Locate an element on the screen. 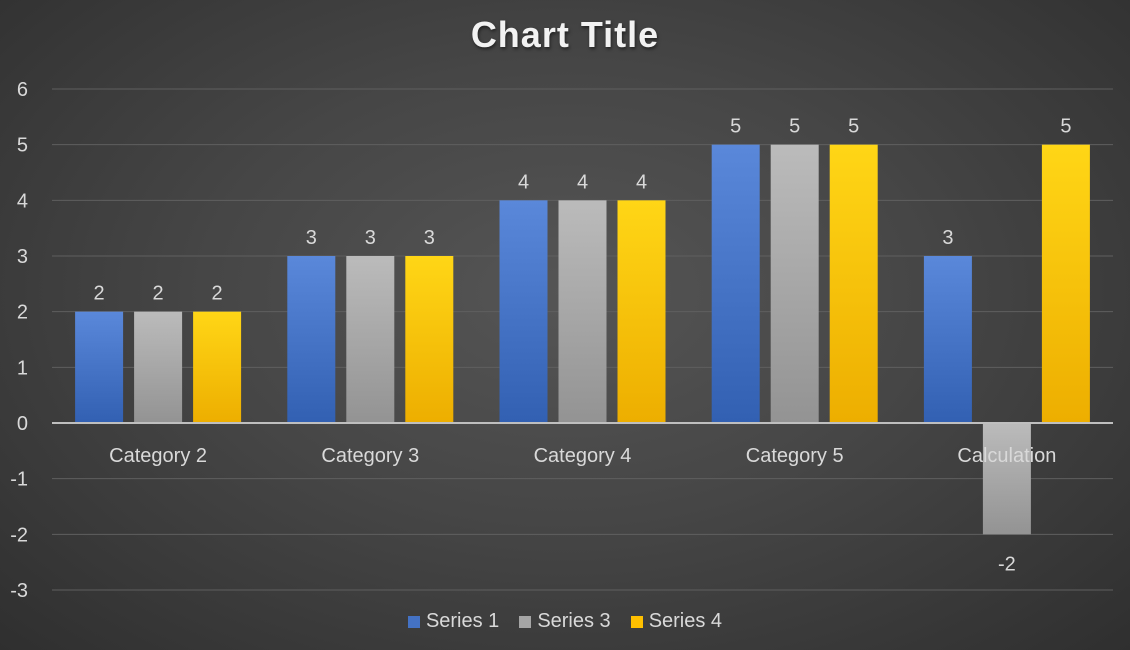 The image size is (1130, 650). x-tick-label: Category 5 is located at coordinates (795, 456).